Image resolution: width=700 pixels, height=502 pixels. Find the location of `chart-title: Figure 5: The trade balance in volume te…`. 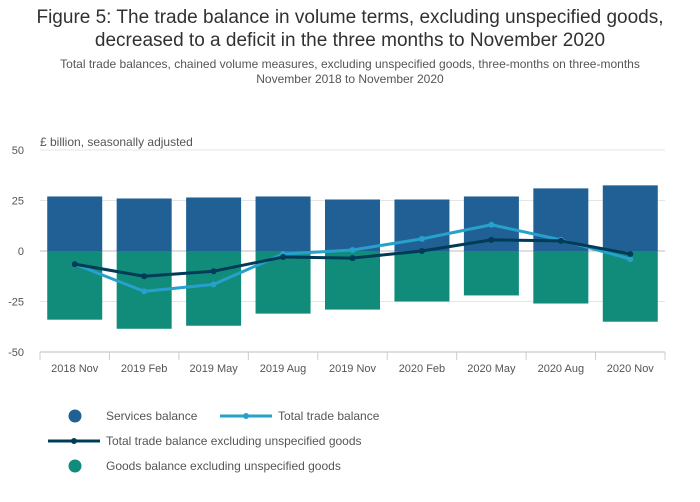

chart-title: Figure 5: The trade balance in volume te… is located at coordinates (350, 29).